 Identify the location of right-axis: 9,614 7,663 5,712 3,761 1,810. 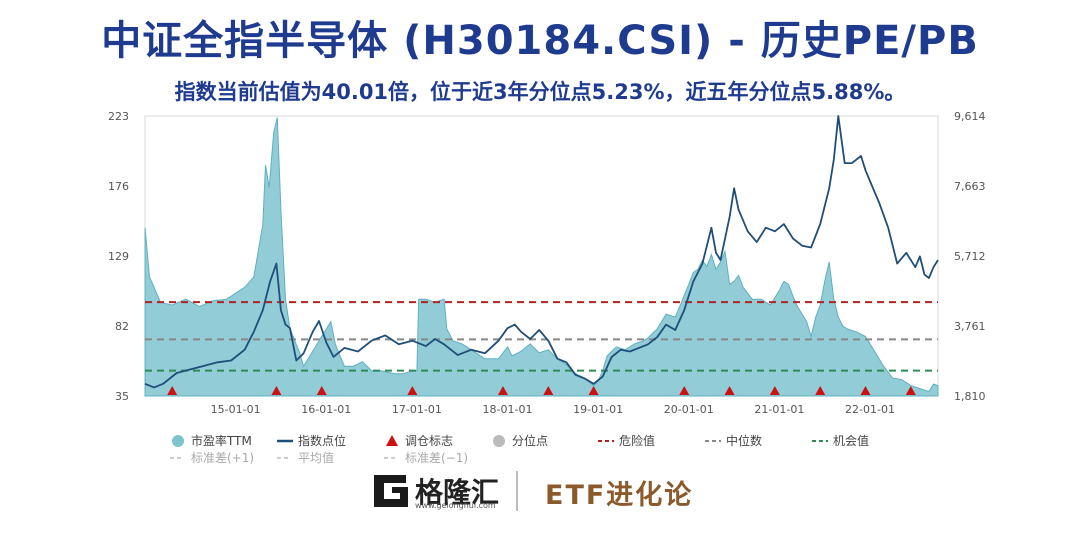
(970, 256).